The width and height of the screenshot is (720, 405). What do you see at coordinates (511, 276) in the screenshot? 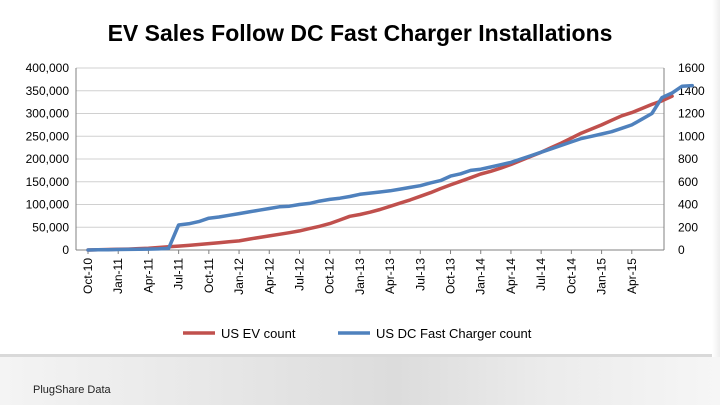
I see `x-tick-label: Apr-14` at bounding box center [511, 276].